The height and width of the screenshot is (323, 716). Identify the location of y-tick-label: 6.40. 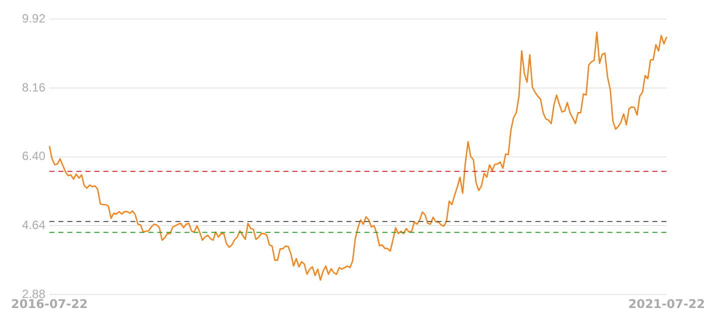
(34, 156).